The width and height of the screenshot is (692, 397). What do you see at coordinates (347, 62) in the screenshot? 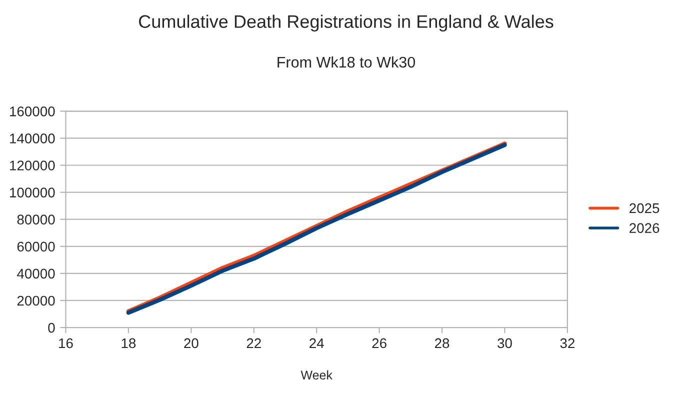
I see `chart-subtitle: From Wk18 to Wk30` at bounding box center [347, 62].